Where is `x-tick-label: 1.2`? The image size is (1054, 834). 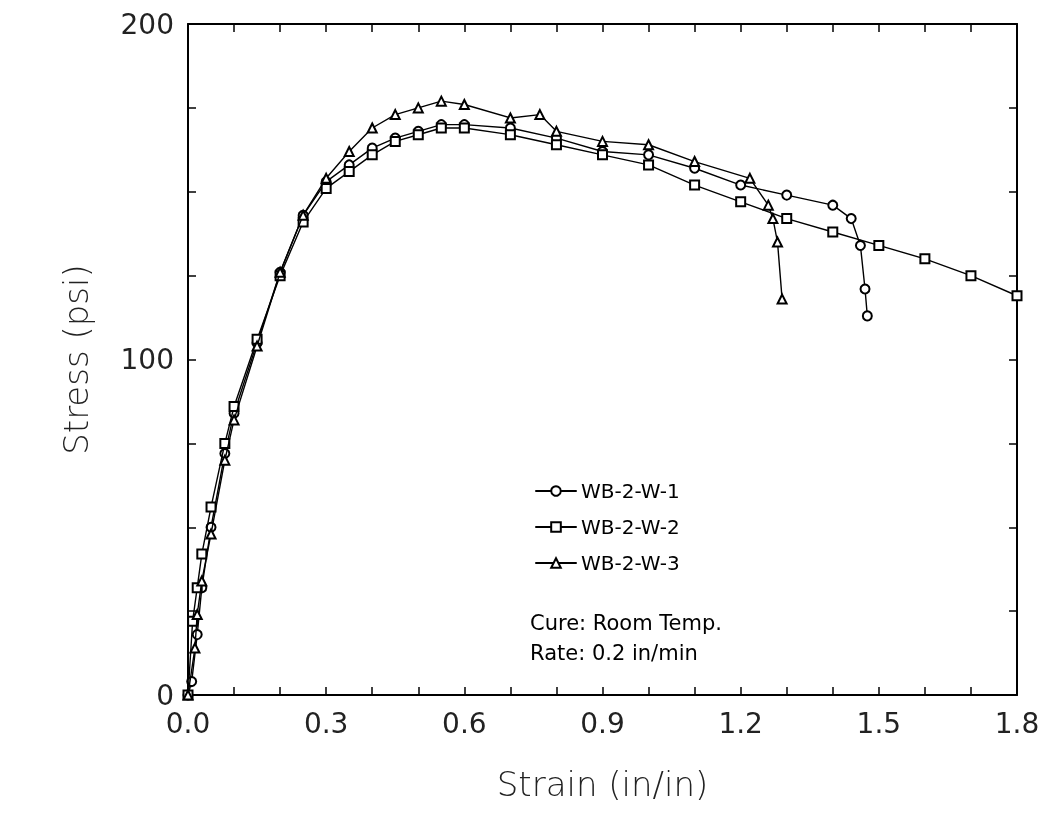
x-tick-label: 1.2 is located at coordinates (740, 723).